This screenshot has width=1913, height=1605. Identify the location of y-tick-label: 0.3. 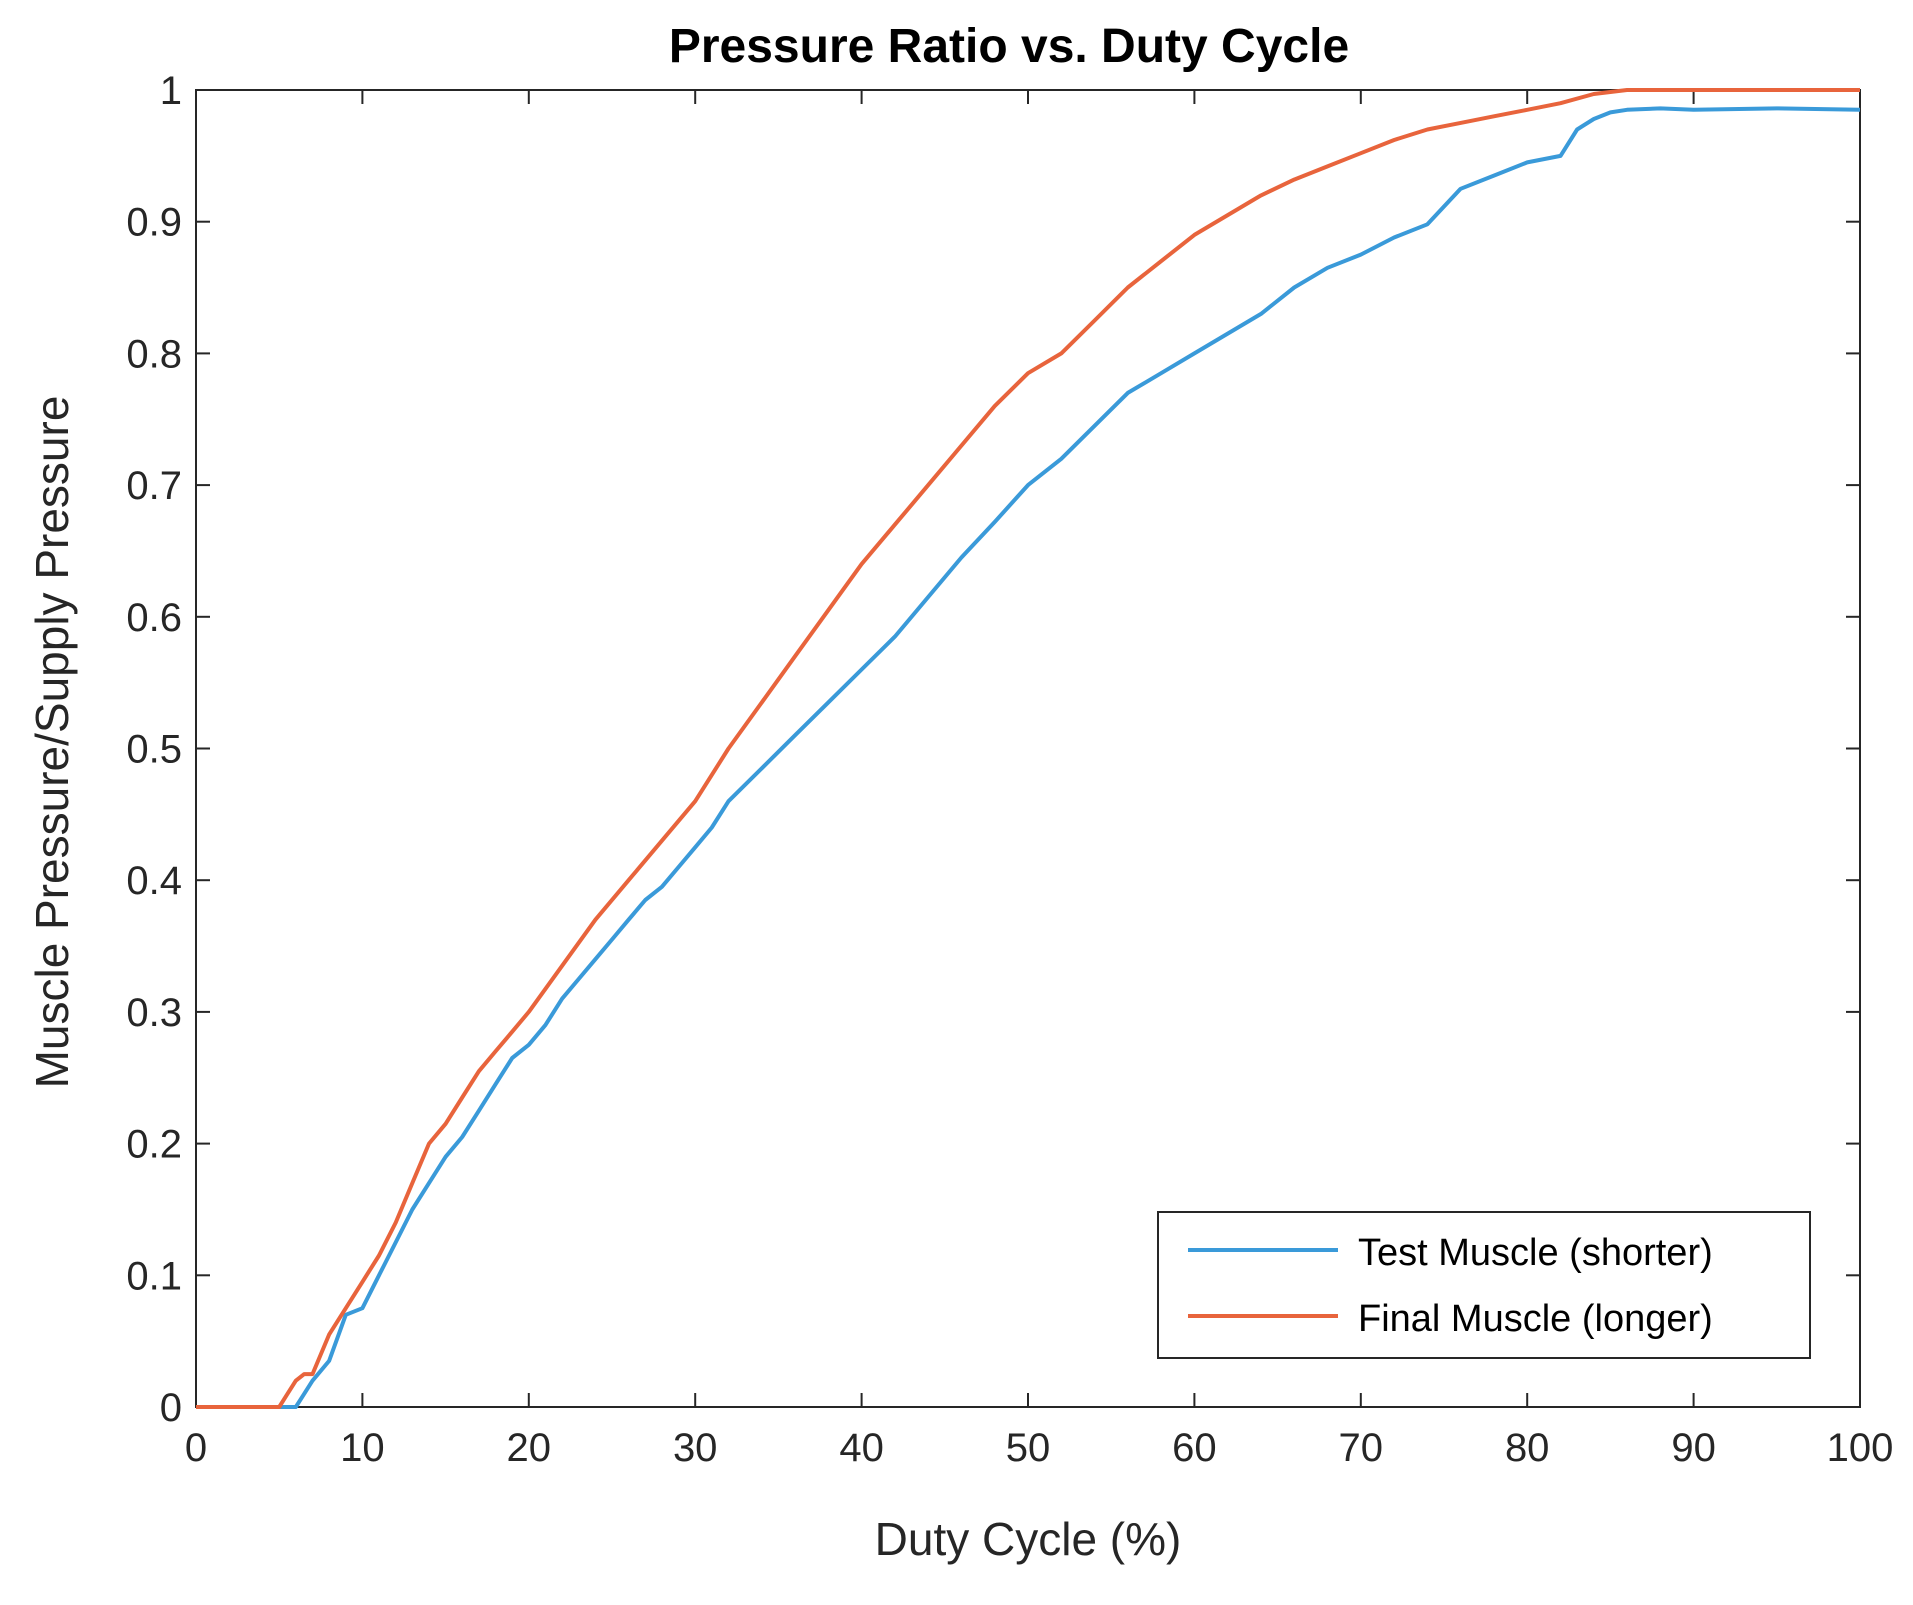
(154, 1013).